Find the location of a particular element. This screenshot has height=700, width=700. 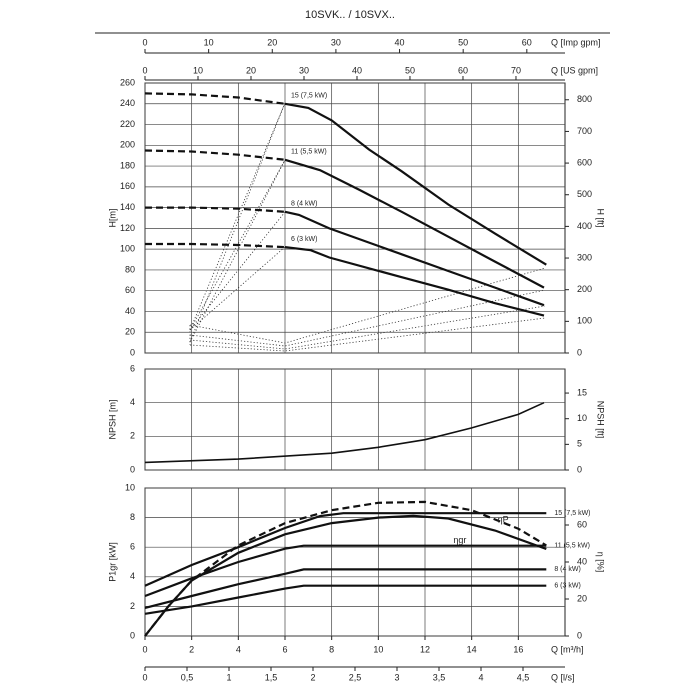

y-tick-label: 80 is located at coordinates (130, 269).